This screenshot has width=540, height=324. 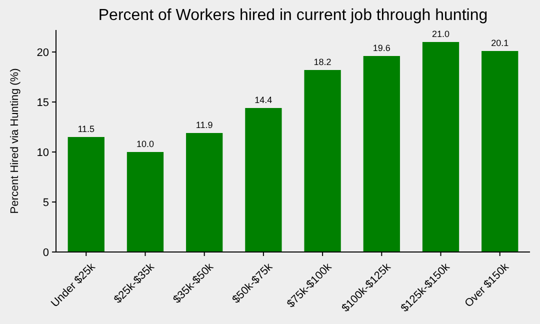 I want to click on data-label: 10.0, so click(x=145, y=144).